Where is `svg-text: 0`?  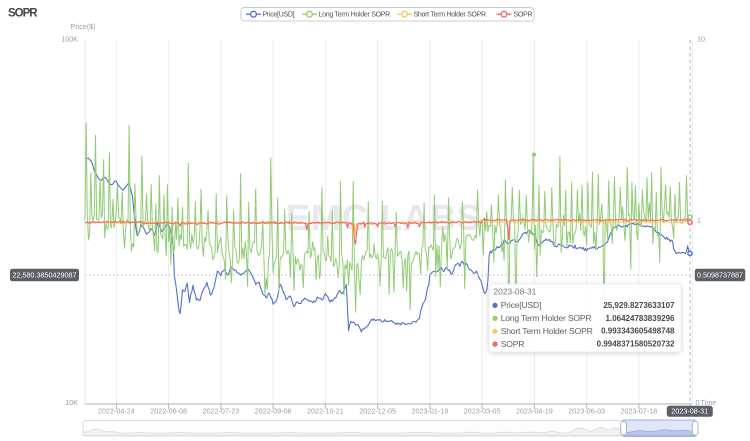
svg-text: 0 is located at coordinates (698, 402).